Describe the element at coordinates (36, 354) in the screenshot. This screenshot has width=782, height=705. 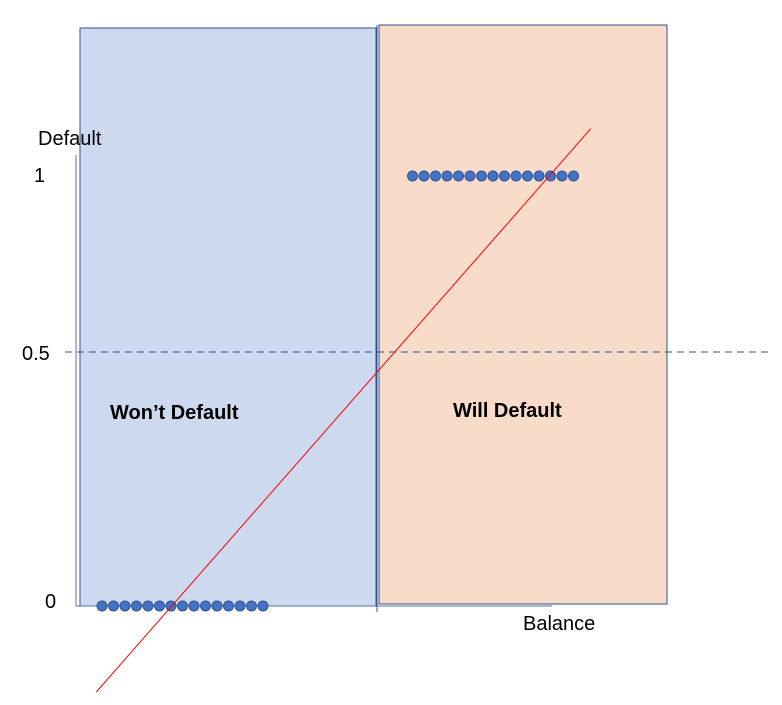
I see `y-tick-0-5: 0.5` at that location.